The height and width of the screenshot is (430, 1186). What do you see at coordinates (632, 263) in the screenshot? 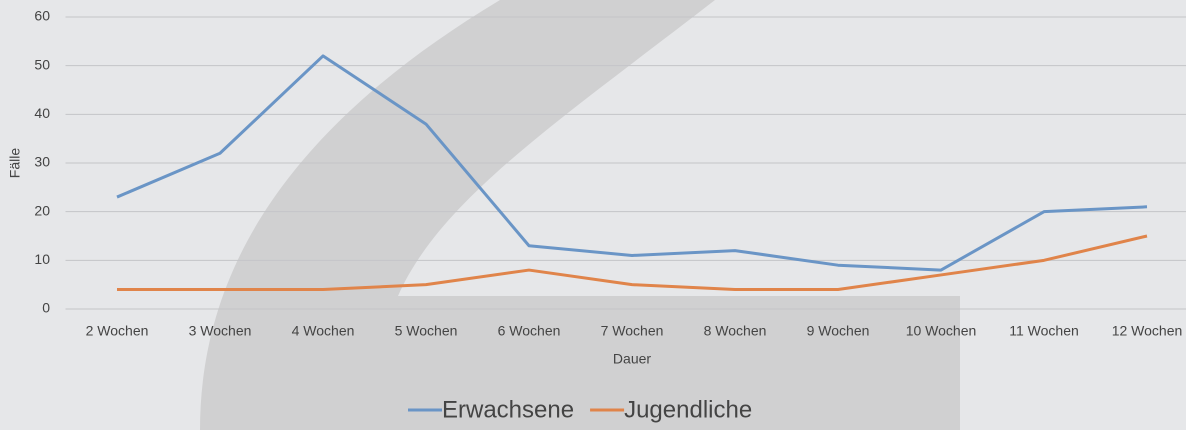
I see `series-line` at bounding box center [632, 263].